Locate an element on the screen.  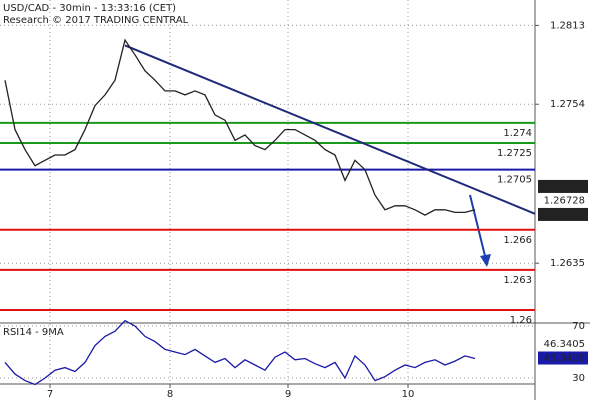
price-tag: 1.26812 is located at coordinates (564, 186).